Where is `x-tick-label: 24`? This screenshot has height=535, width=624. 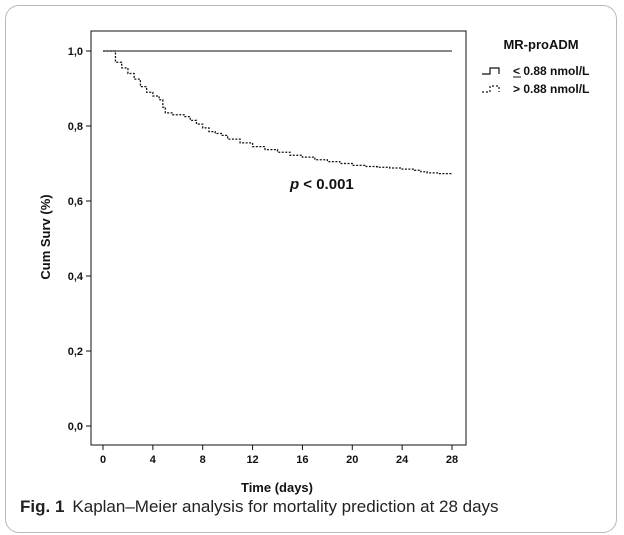
x-tick-label: 24 is located at coordinates (402, 460).